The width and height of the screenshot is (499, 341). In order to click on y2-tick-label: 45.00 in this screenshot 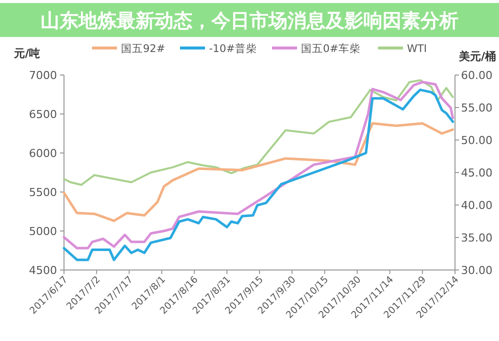, I will do `click(476, 173)`.